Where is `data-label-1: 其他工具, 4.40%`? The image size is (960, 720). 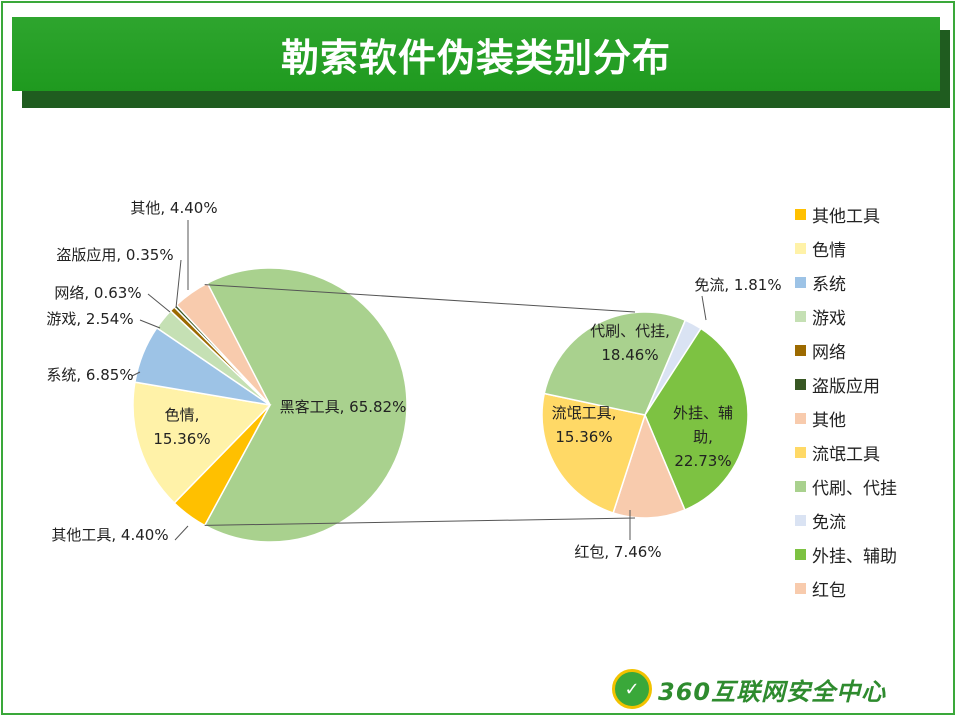
data-label-1: 其他工具, 4.40% is located at coordinates (109, 535).